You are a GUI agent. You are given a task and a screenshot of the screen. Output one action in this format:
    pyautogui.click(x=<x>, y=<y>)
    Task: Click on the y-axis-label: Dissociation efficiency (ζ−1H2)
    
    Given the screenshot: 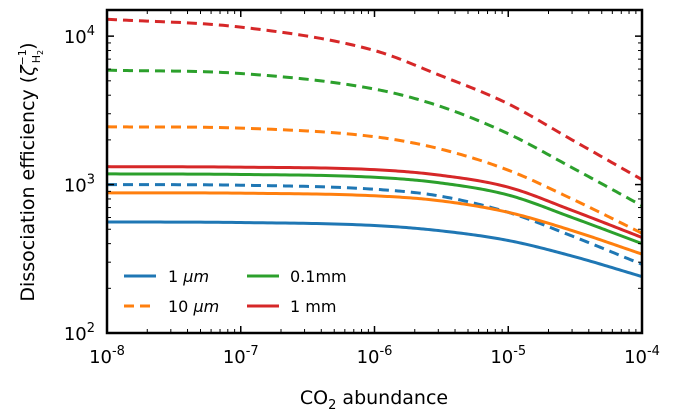 What is the action you would take?
    pyautogui.click(x=30, y=171)
    